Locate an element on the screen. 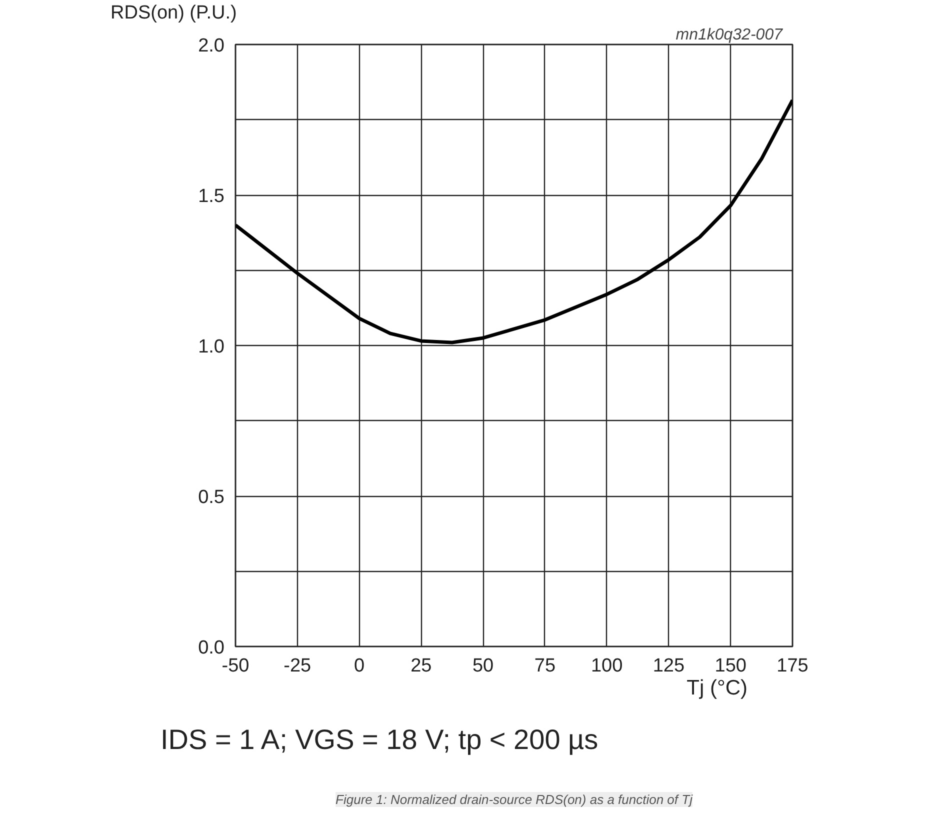 Image resolution: width=929 pixels, height=819 pixels. x-tick-label: -25 is located at coordinates (298, 666).